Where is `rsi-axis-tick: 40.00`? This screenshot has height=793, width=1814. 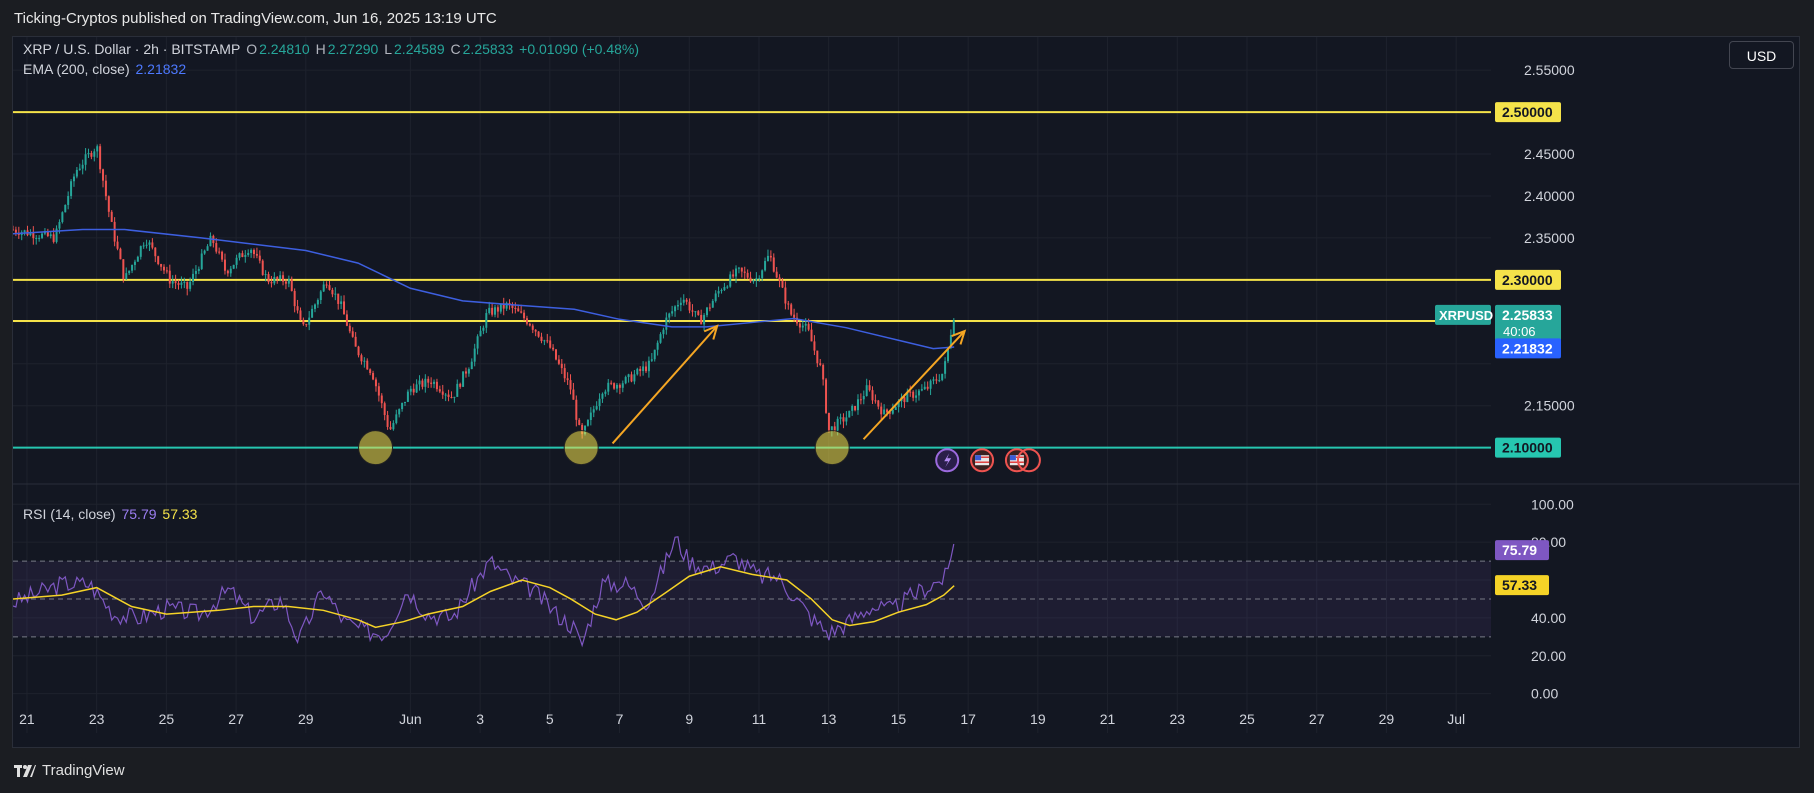
rsi-axis-tick: 40.00 is located at coordinates (1548, 618).